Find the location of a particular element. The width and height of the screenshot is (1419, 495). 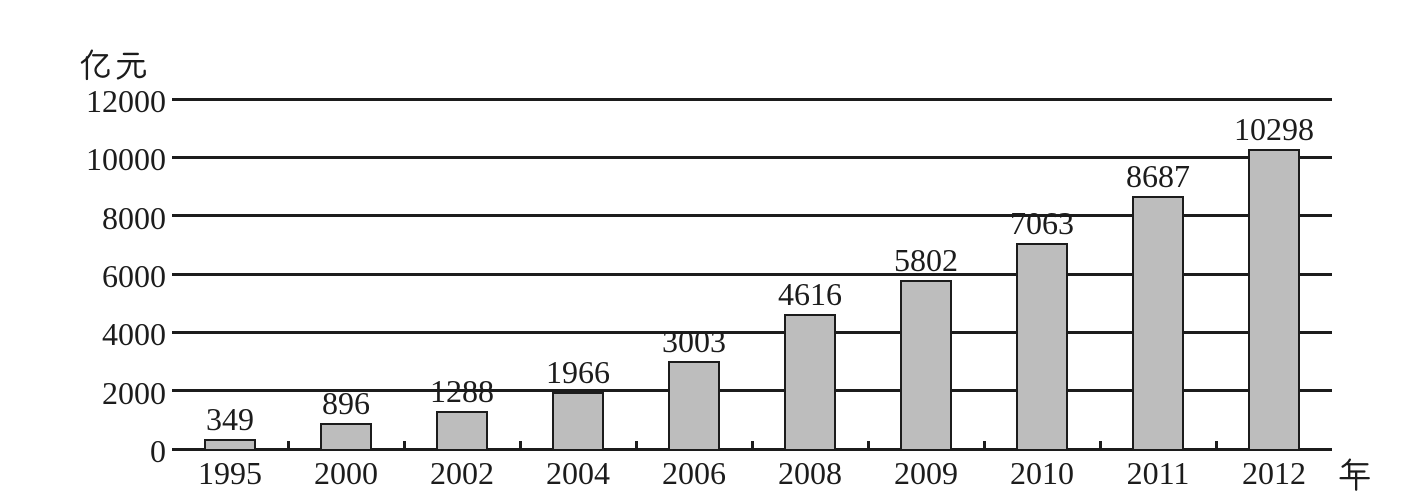

x-axis-category-label: 2012 is located at coordinates (1274, 473).